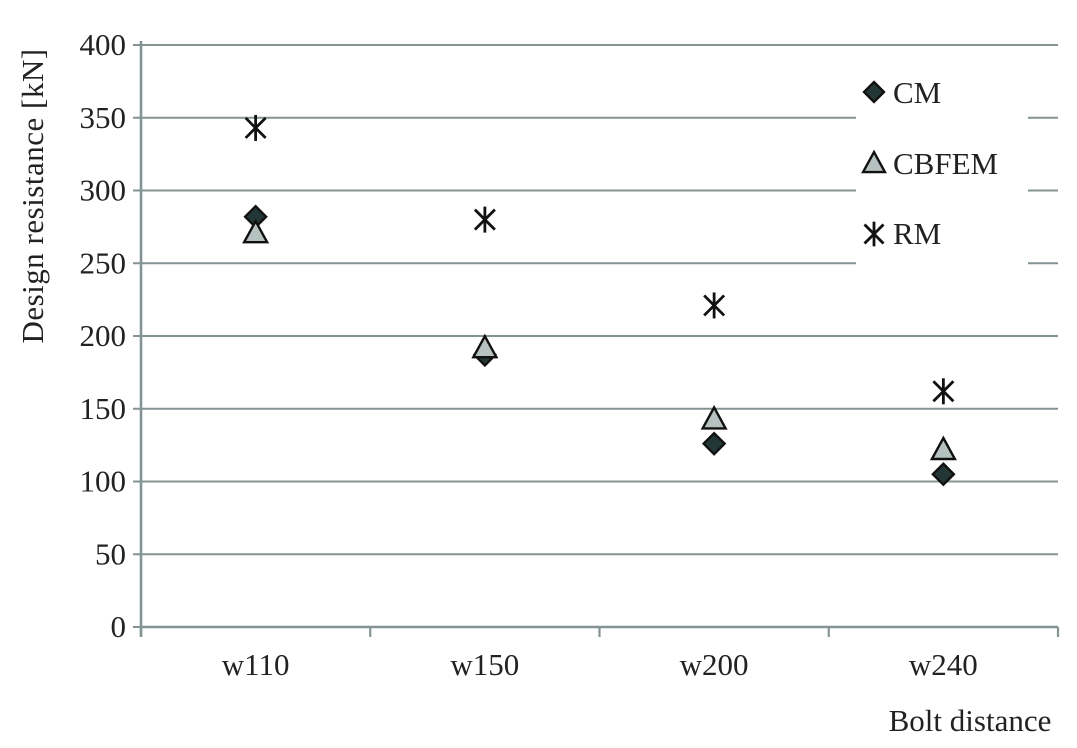  I want to click on x-tick-label: w110, so click(256, 664).